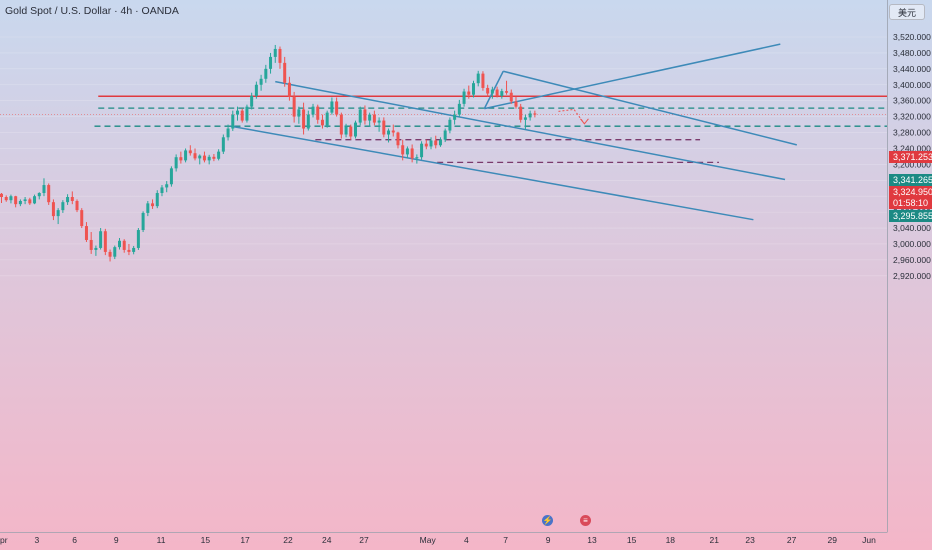 Image resolution: width=932 pixels, height=550 pixels. Describe the element at coordinates (585, 520) in the screenshot. I see `us-flag-event-icon: ≡` at that location.